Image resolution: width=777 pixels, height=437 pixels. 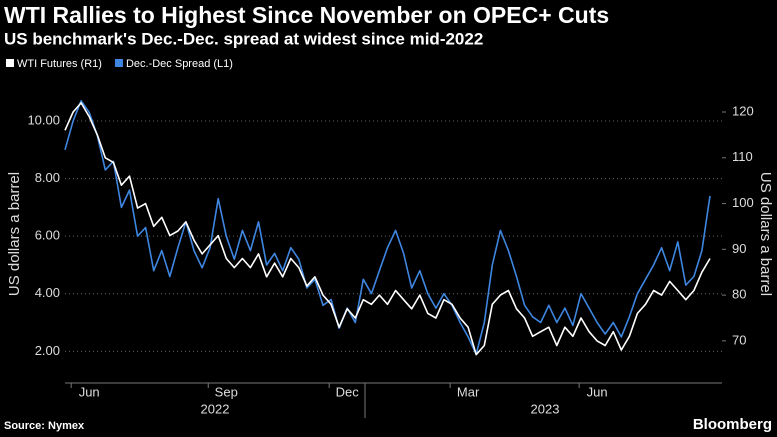 What do you see at coordinates (59, 64) in the screenshot?
I see `legend-label: WTI Futures (R1)` at bounding box center [59, 64].